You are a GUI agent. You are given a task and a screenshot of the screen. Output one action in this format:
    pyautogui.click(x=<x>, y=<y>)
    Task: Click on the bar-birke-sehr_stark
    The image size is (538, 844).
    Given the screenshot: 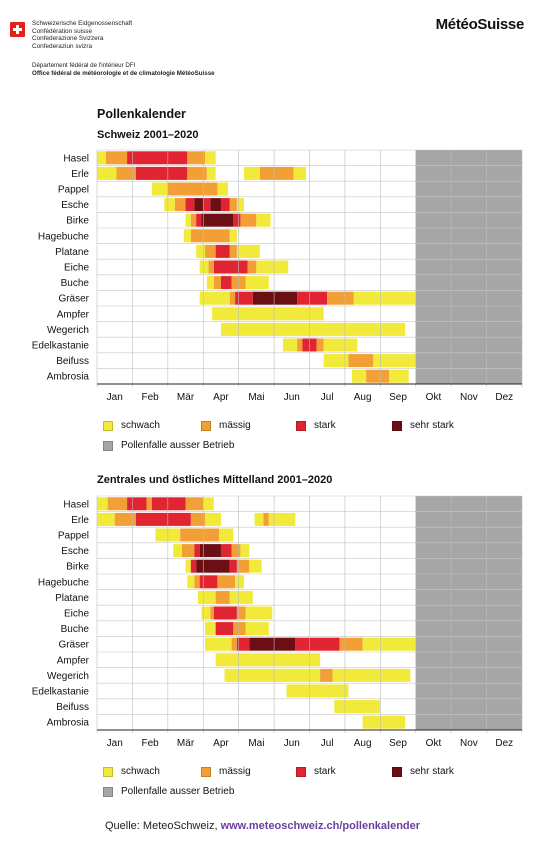 What is the action you would take?
    pyautogui.click(x=213, y=566)
    